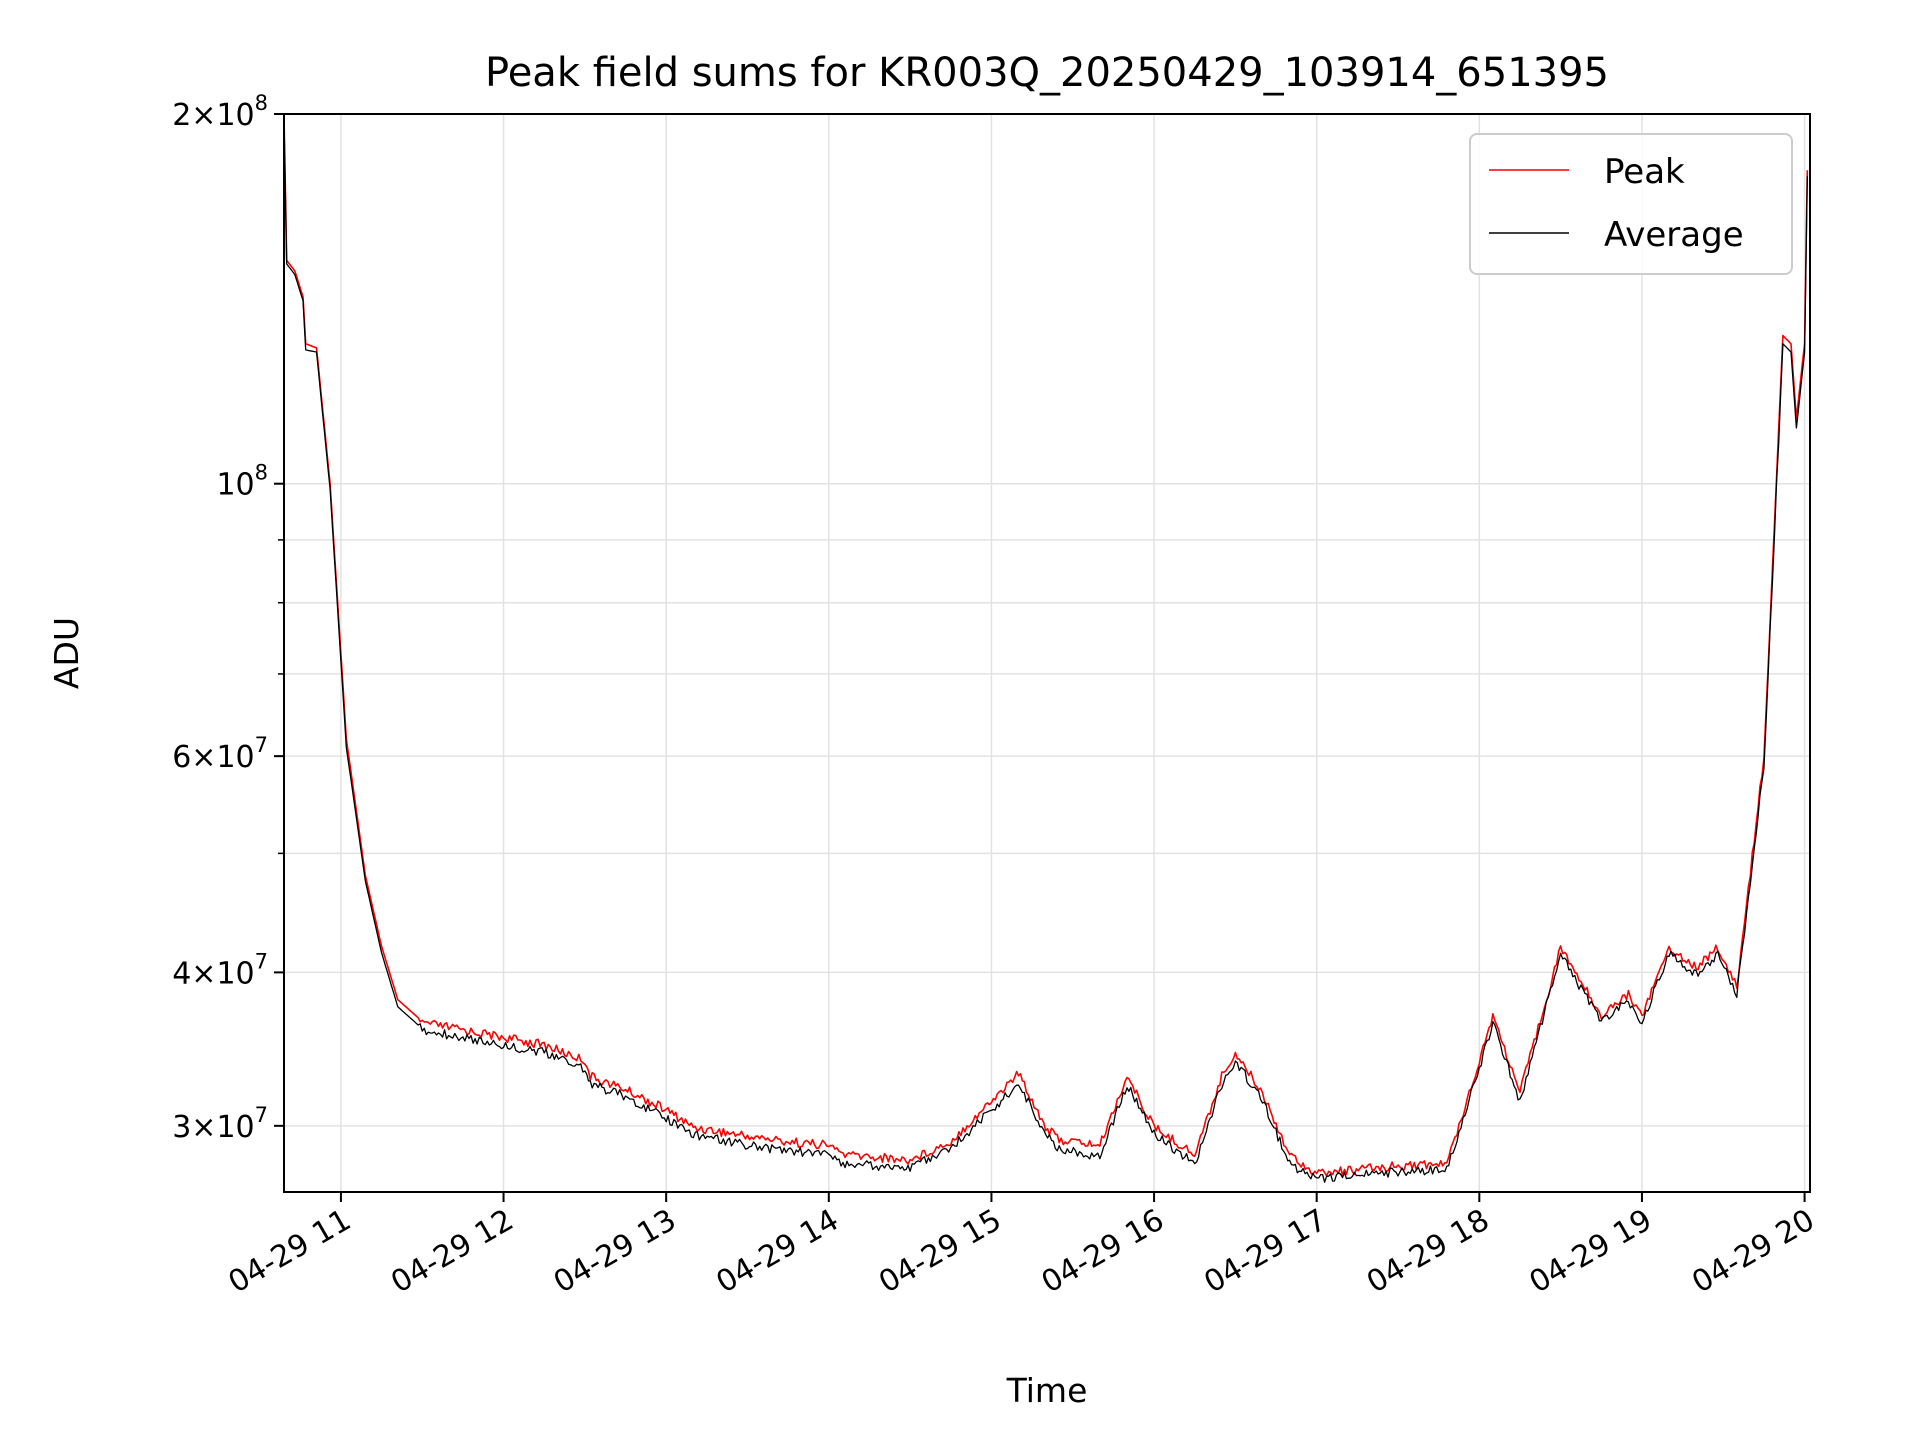 This screenshot has height=1440, width=1920. Describe the element at coordinates (194, 973) in the screenshot. I see `y-tick-mantissa: 4×` at that location.